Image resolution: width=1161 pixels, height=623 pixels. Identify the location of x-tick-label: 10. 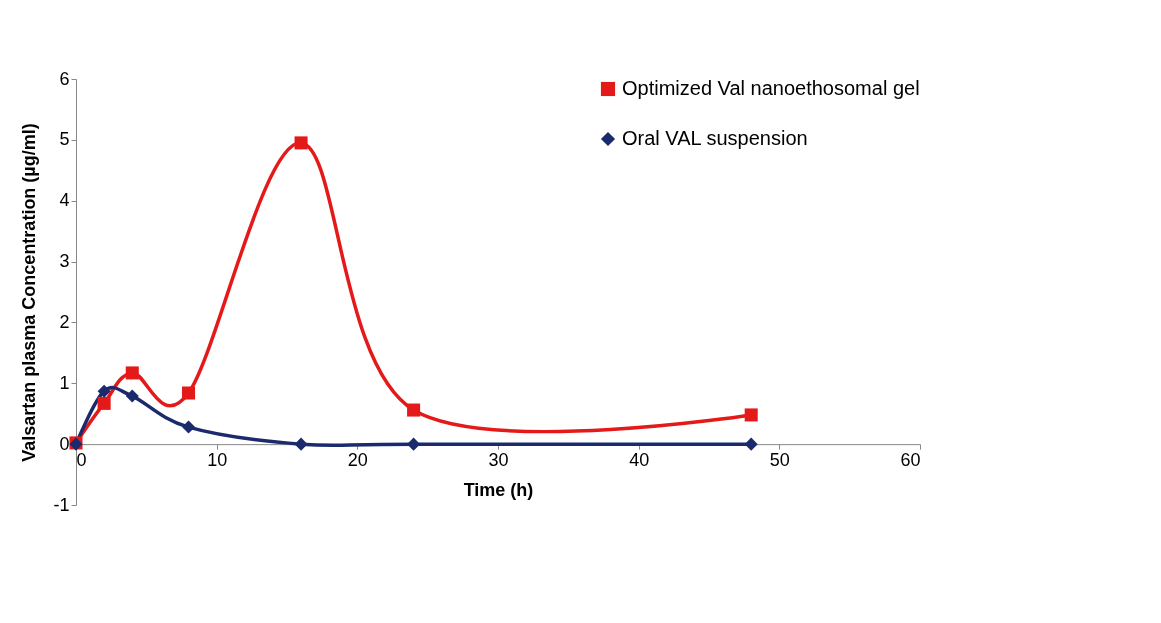
(217, 459).